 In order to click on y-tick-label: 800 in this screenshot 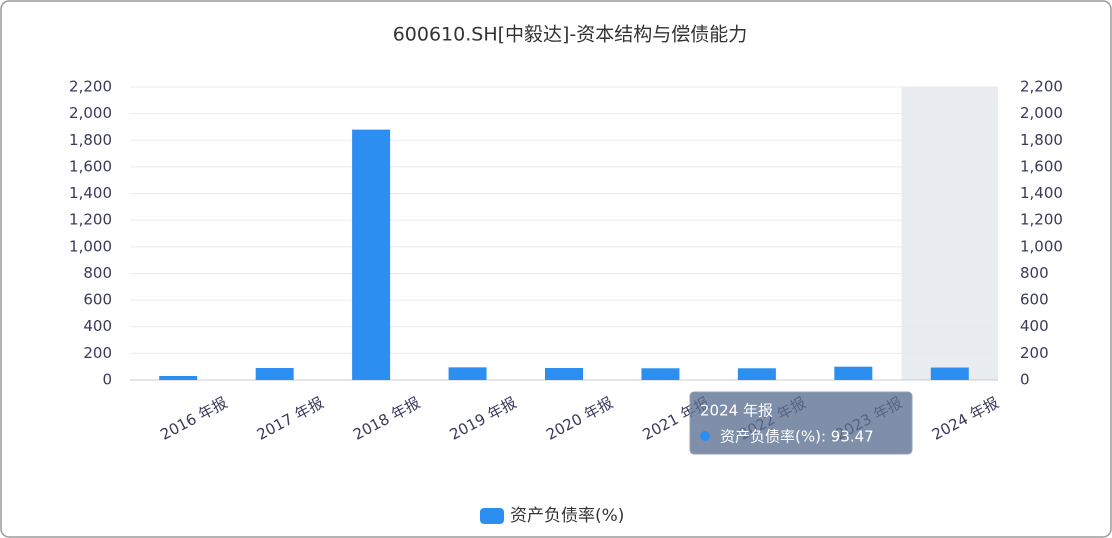, I will do `click(97, 273)`.